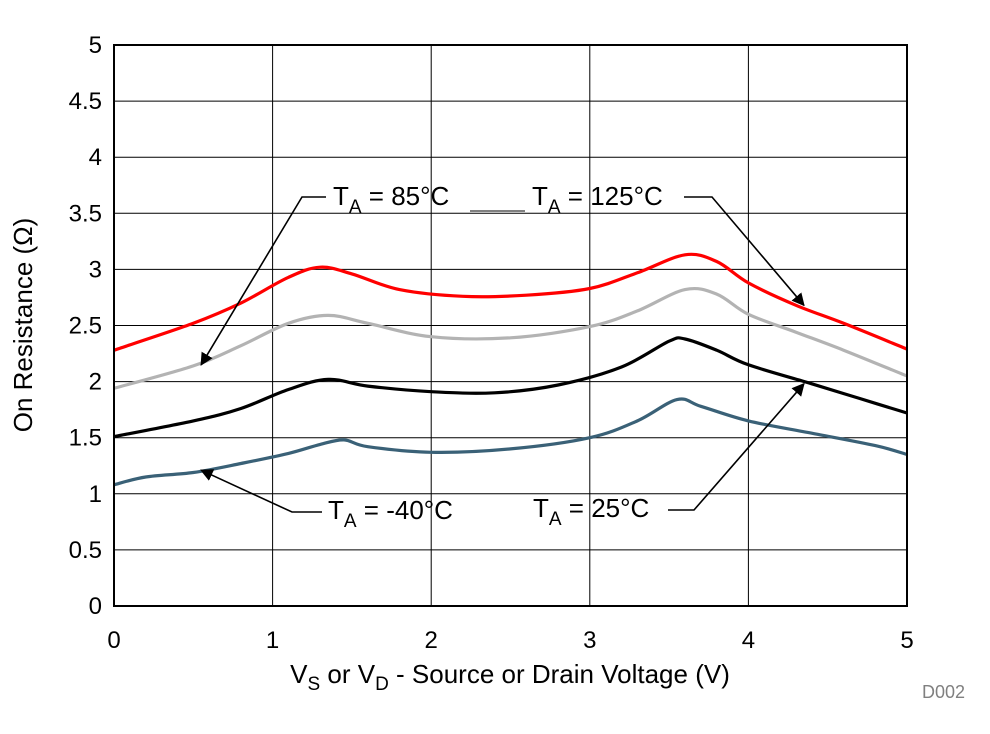  Describe the element at coordinates (95, 157) in the screenshot. I see `y-tick-label: 4` at that location.